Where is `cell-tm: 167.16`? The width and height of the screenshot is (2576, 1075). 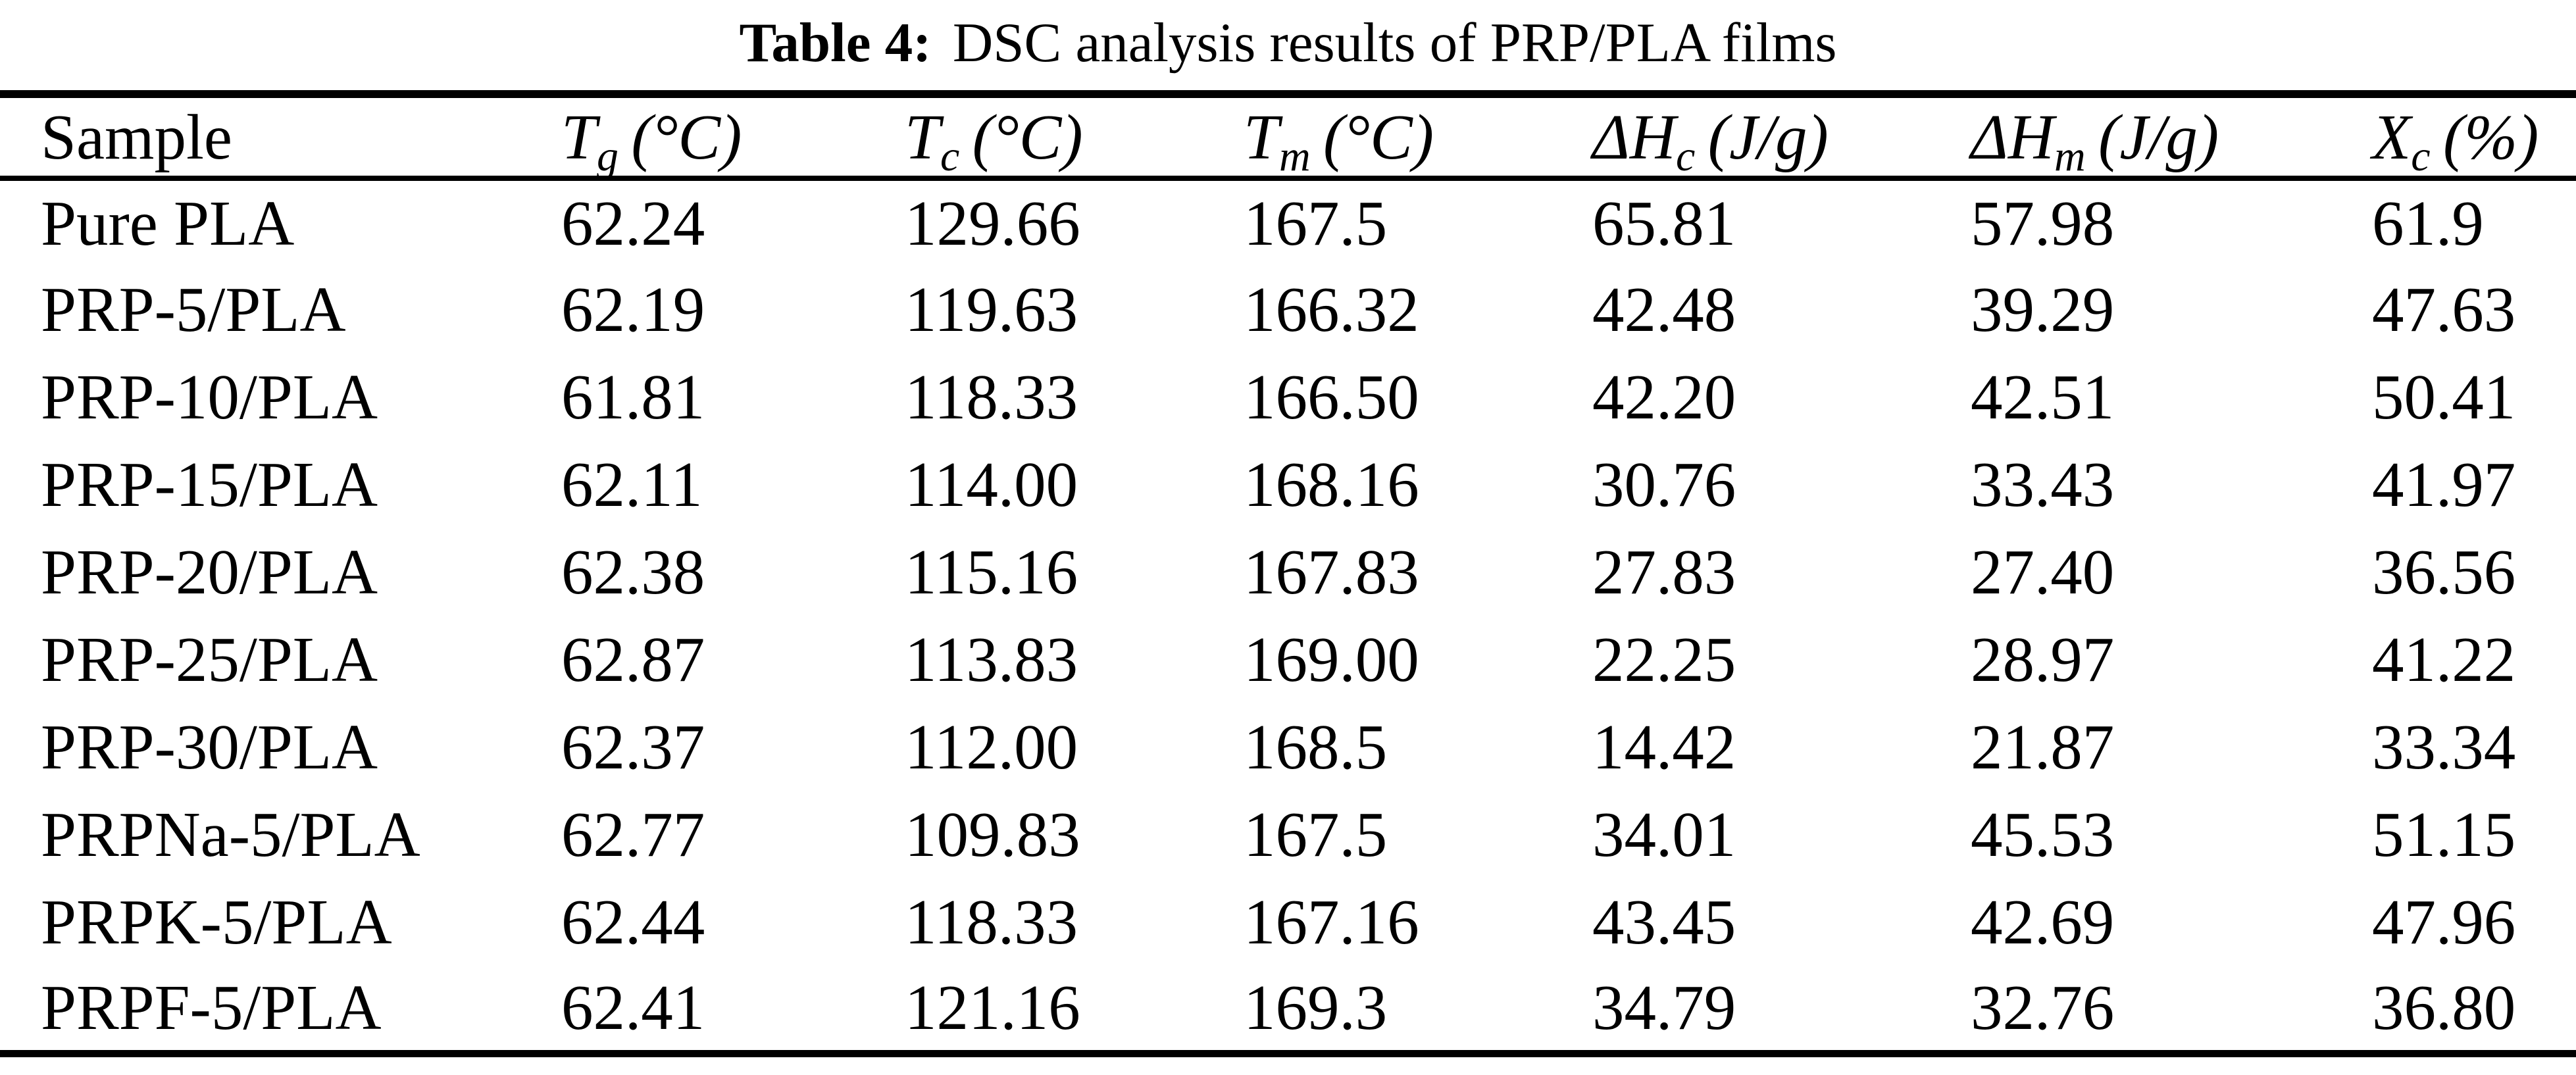 cell-tm: 167.16 is located at coordinates (1331, 922).